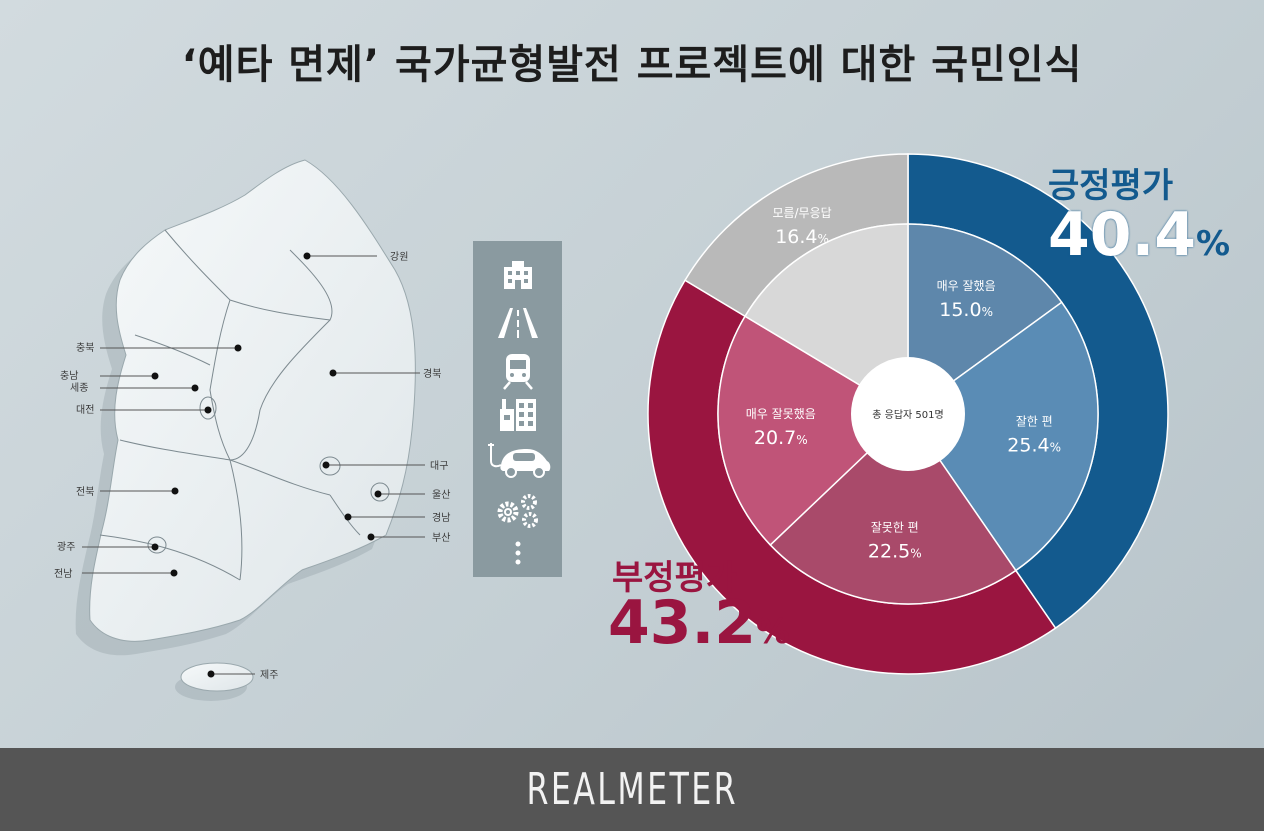 The width and height of the screenshot is (1264, 831). I want to click on region-label-ulsan: 울산, so click(441, 495).